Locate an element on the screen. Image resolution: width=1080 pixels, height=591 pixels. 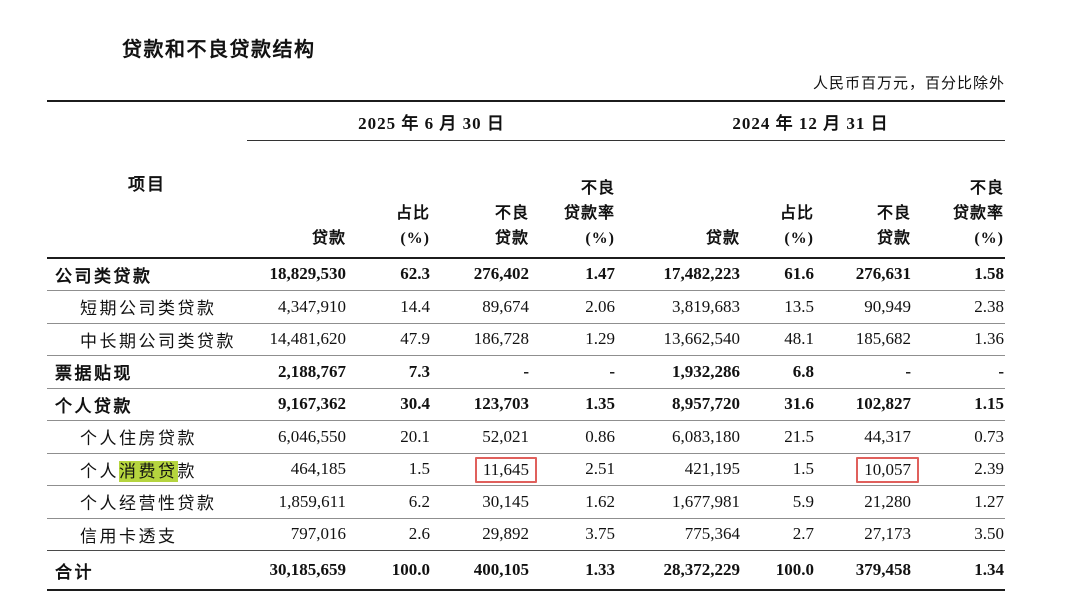
value-cell: 44,317 is located at coordinates (863, 436).